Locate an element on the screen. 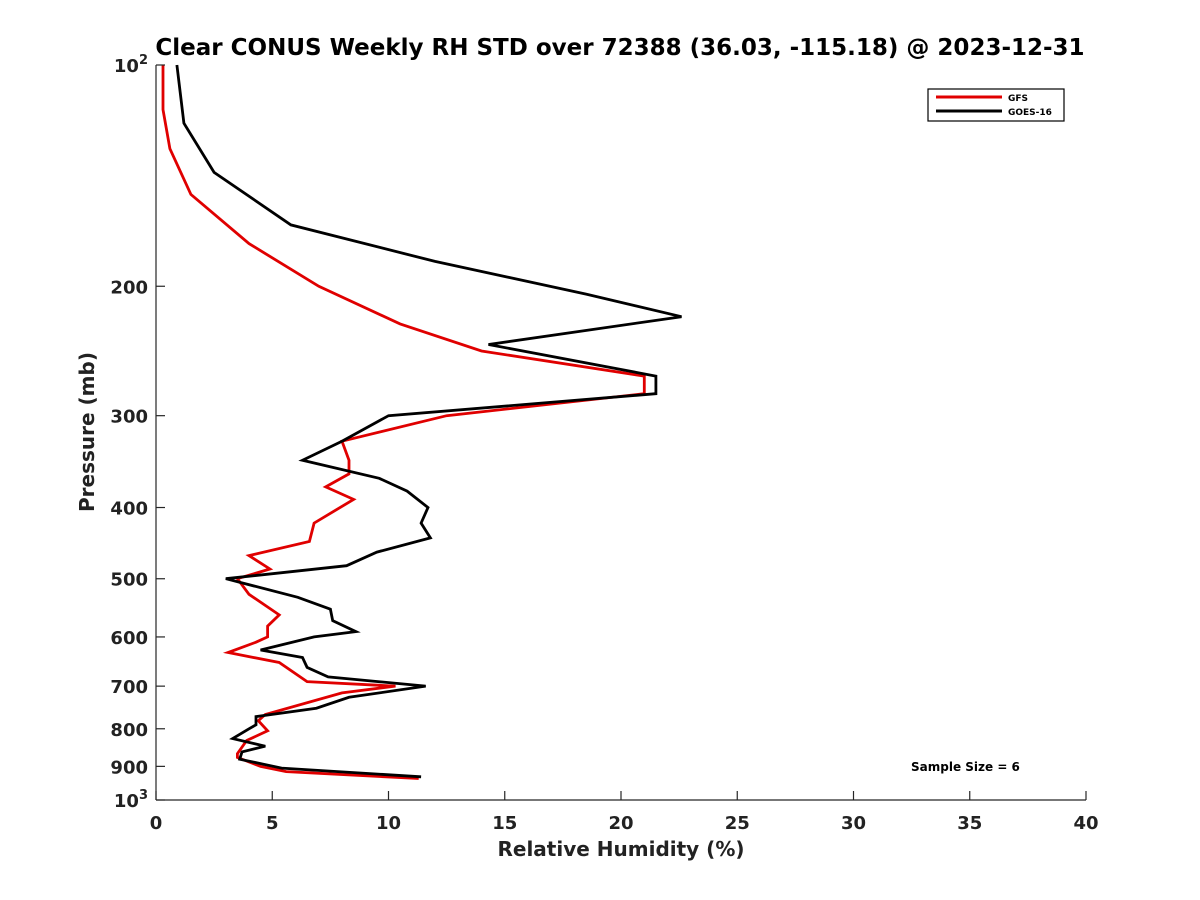  x-tick-label-15: 15 is located at coordinates (504, 823).